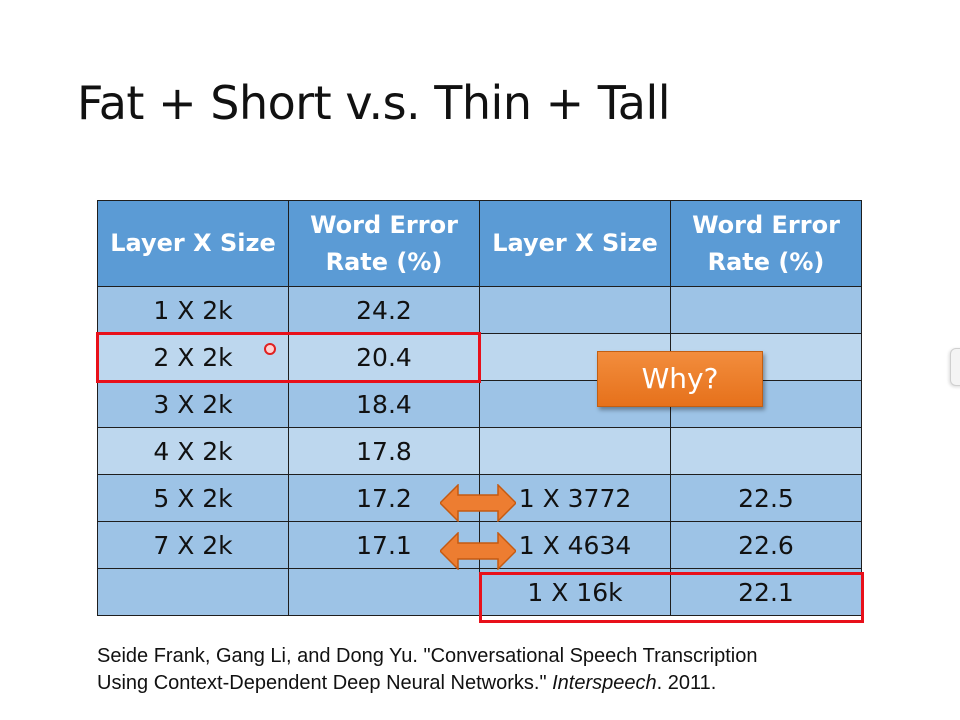  What do you see at coordinates (193, 243) in the screenshot?
I see `header-layer-size-deep: Layer X Size` at bounding box center [193, 243].